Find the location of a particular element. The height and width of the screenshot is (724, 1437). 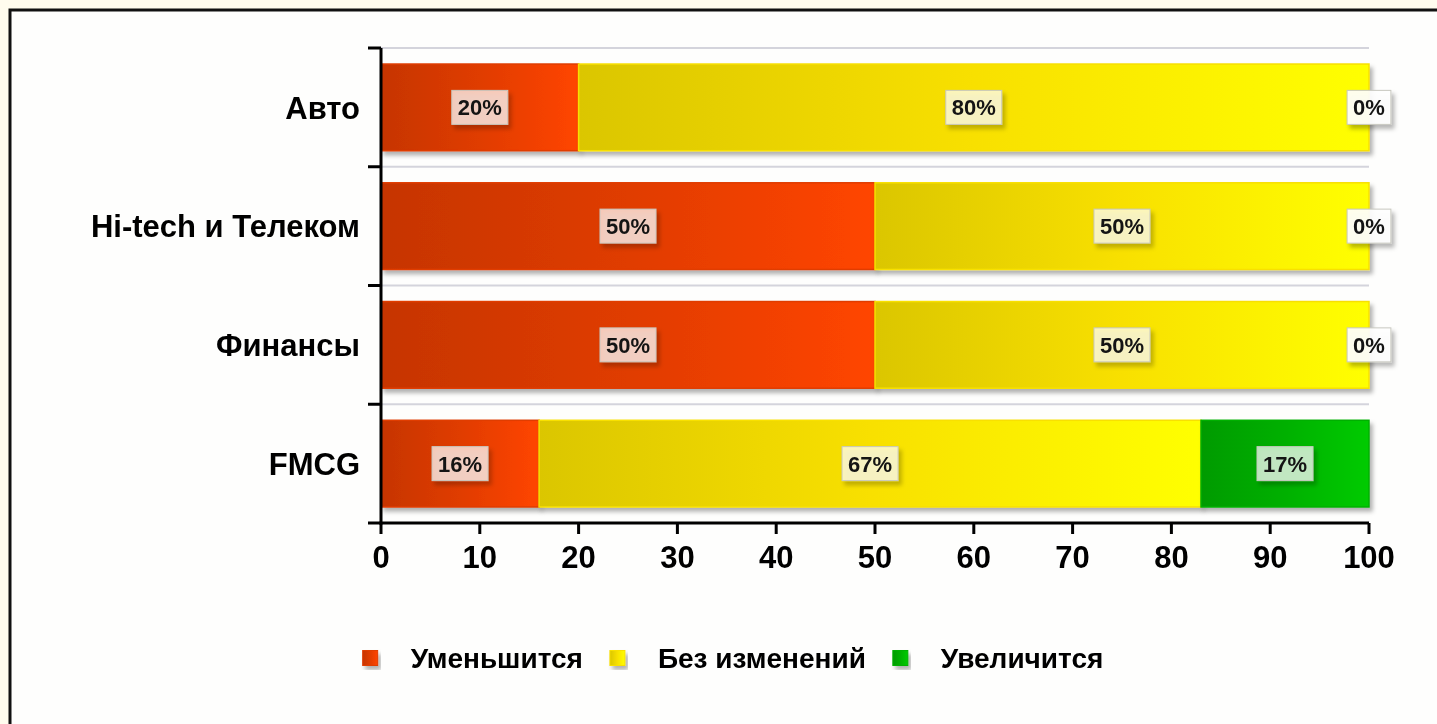

data-label: 17% is located at coordinates (1285, 464).